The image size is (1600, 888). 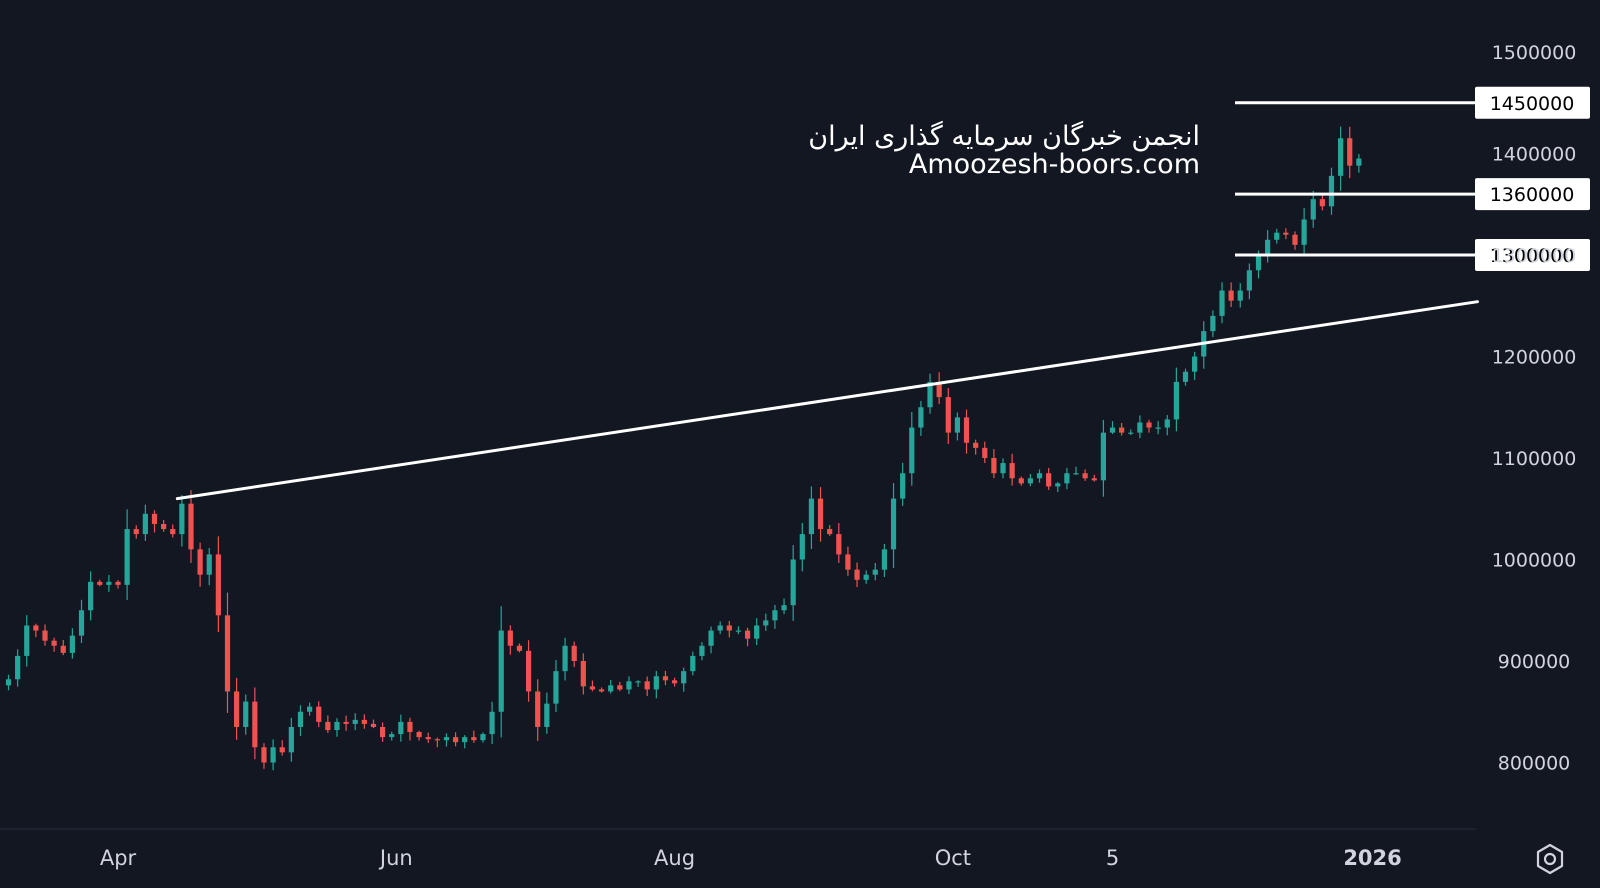 What do you see at coordinates (1532, 256) in the screenshot?
I see `level-label: 1300000` at bounding box center [1532, 256].